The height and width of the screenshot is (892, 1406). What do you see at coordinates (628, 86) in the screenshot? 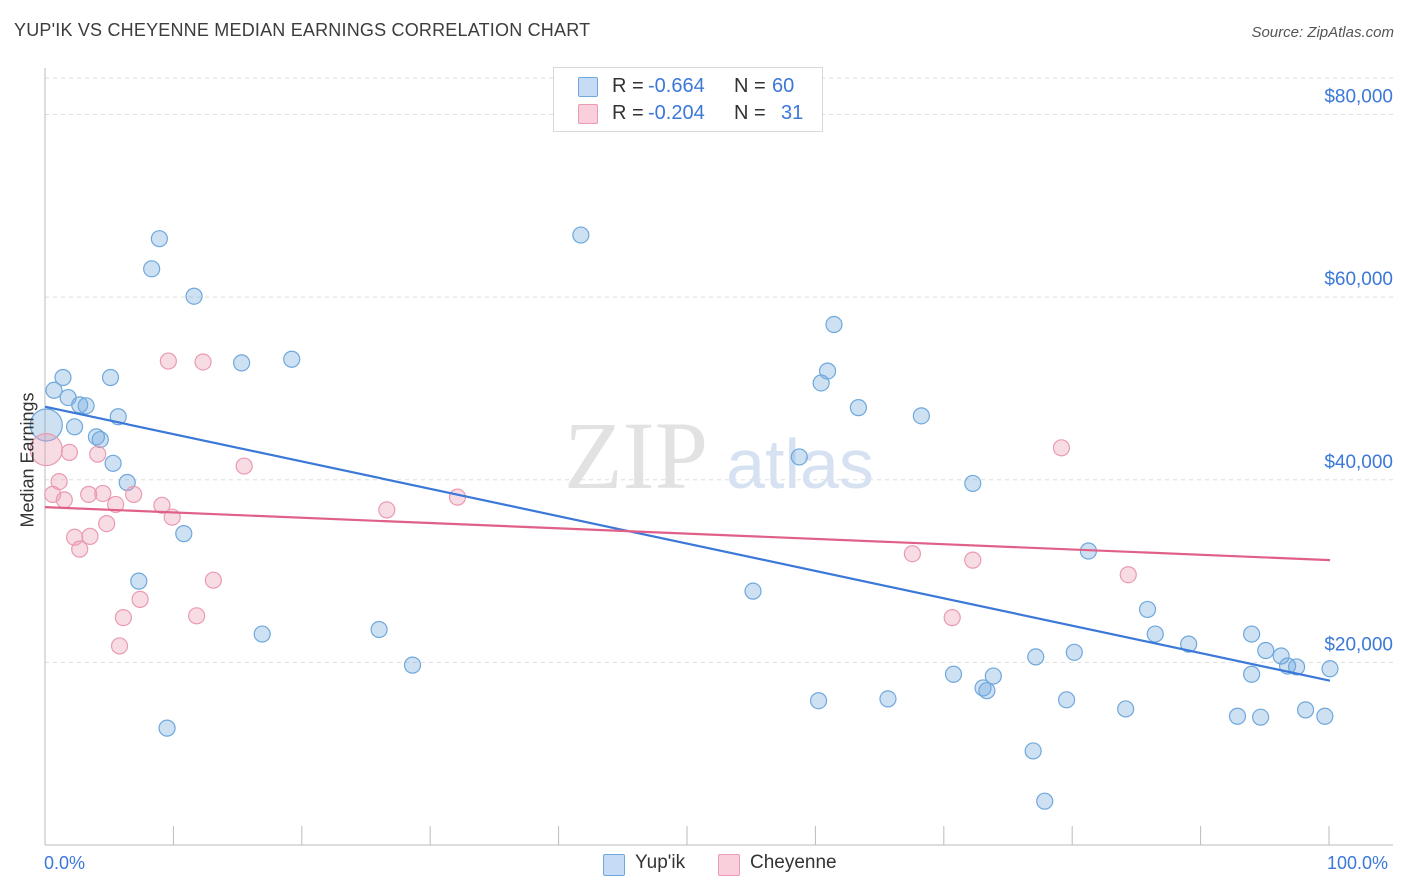
I see `legend-r-label: R =` at bounding box center [628, 86].